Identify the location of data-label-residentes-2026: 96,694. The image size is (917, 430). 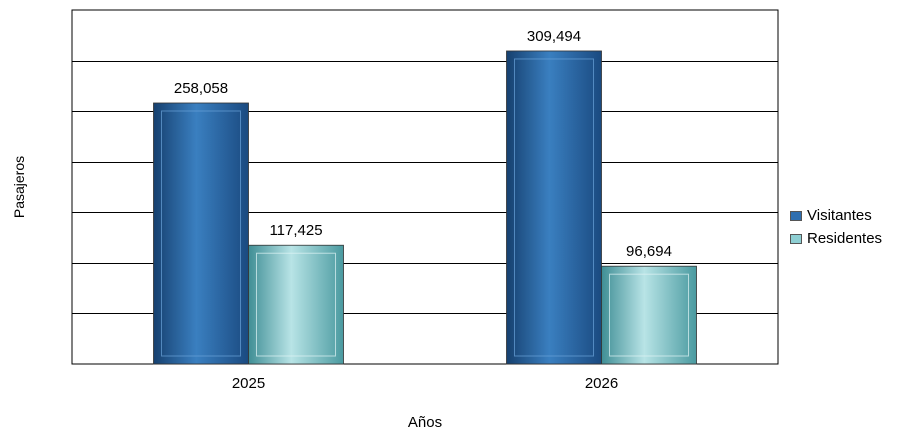
(649, 251).